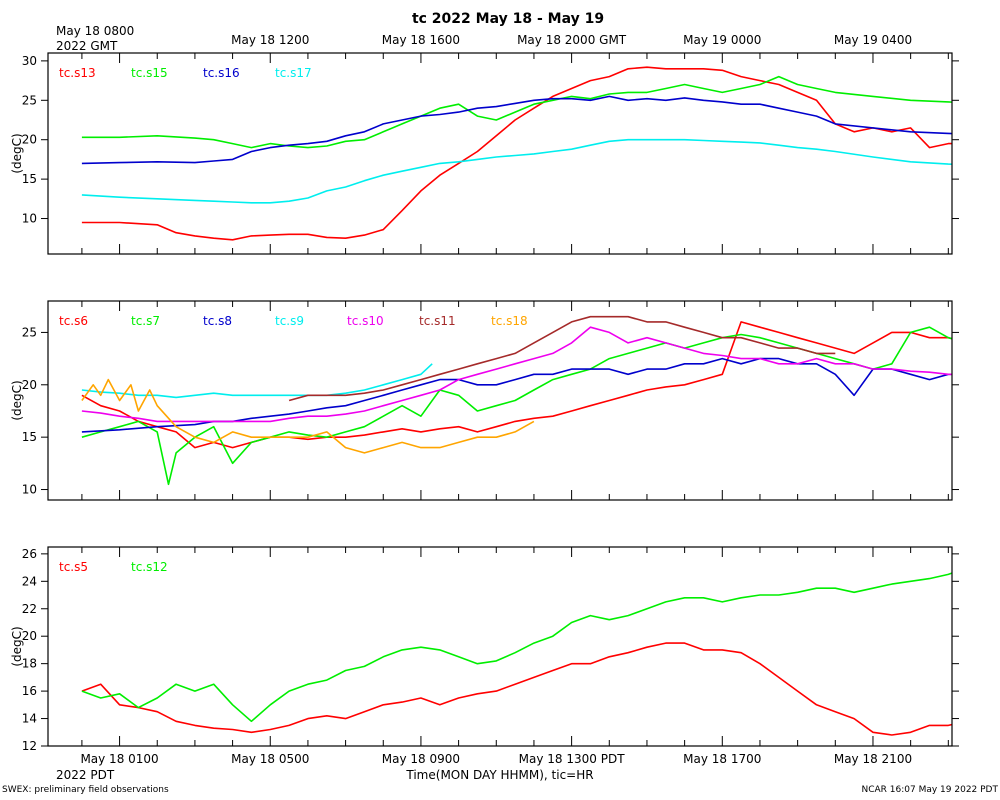 The image size is (1000, 800). I want to click on y-tick-label: 26, so click(29, 554).